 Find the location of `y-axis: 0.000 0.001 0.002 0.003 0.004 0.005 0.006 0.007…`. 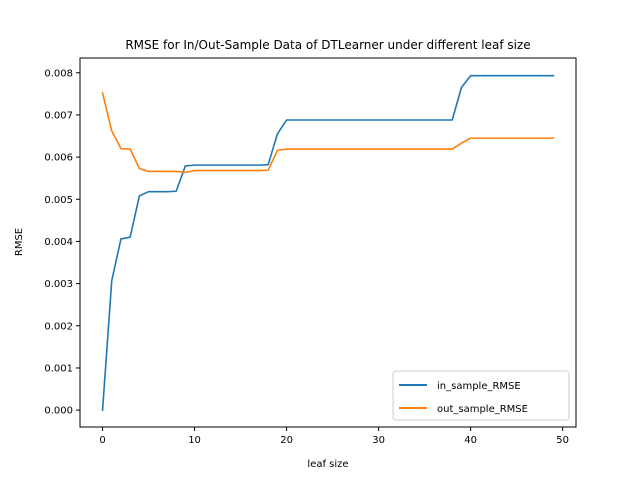

y-axis: 0.000 0.001 0.002 0.003 0.004 0.005 0.006 0.007… is located at coordinates (62, 242).